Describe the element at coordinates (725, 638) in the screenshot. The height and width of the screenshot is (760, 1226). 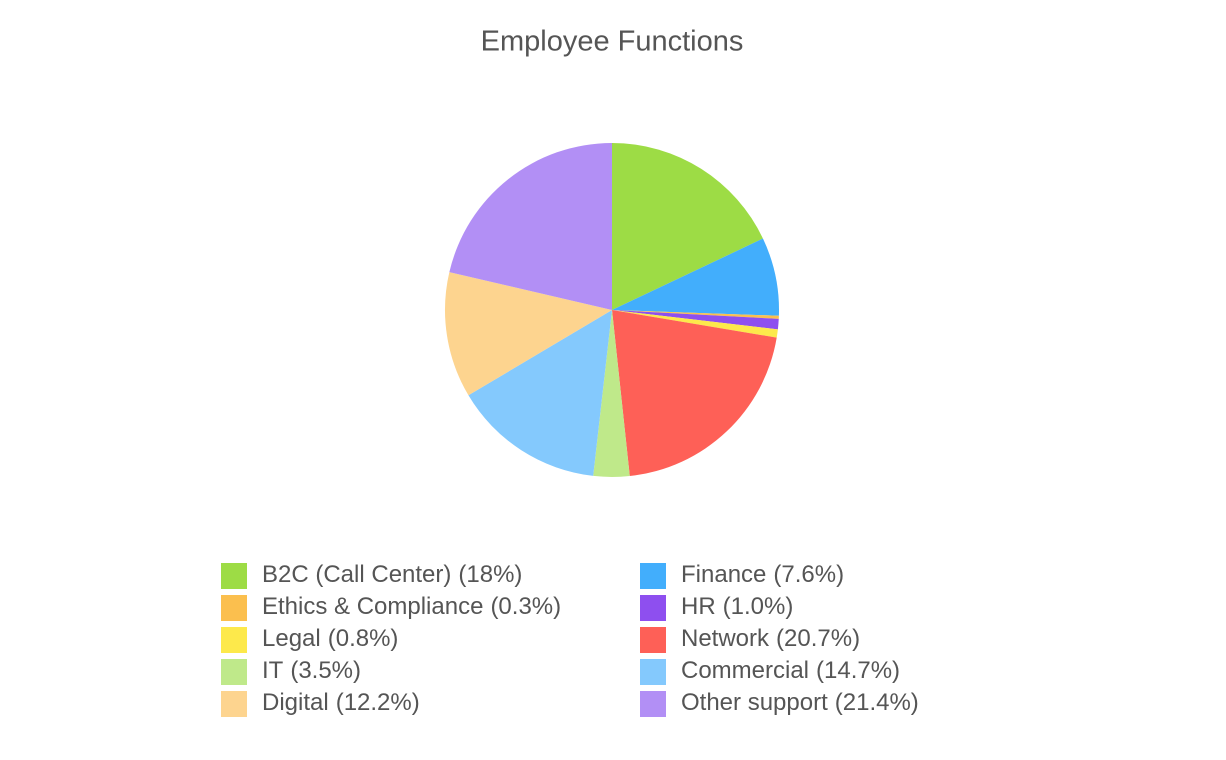
I see `legend-name: Network` at that location.